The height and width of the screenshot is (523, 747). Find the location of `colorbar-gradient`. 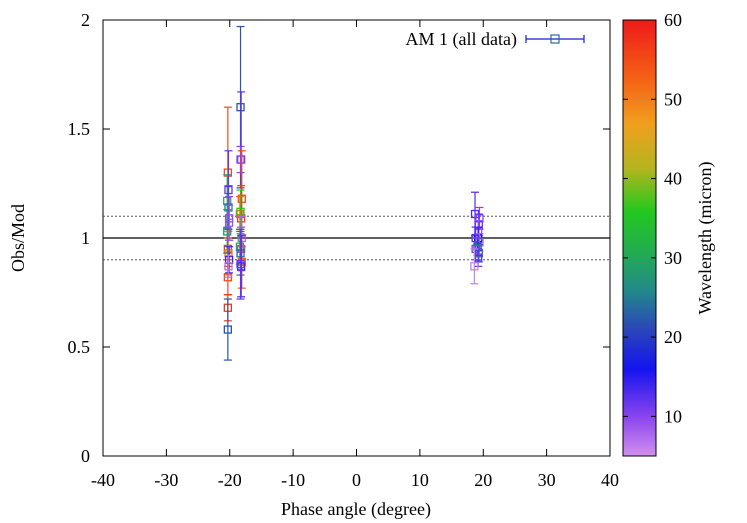

colorbar-gradient is located at coordinates (639, 238).